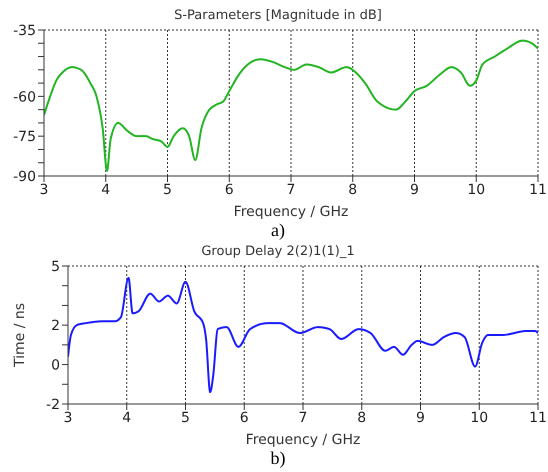  Describe the element at coordinates (53, 404) in the screenshot. I see `y-tick-label: -2` at that location.